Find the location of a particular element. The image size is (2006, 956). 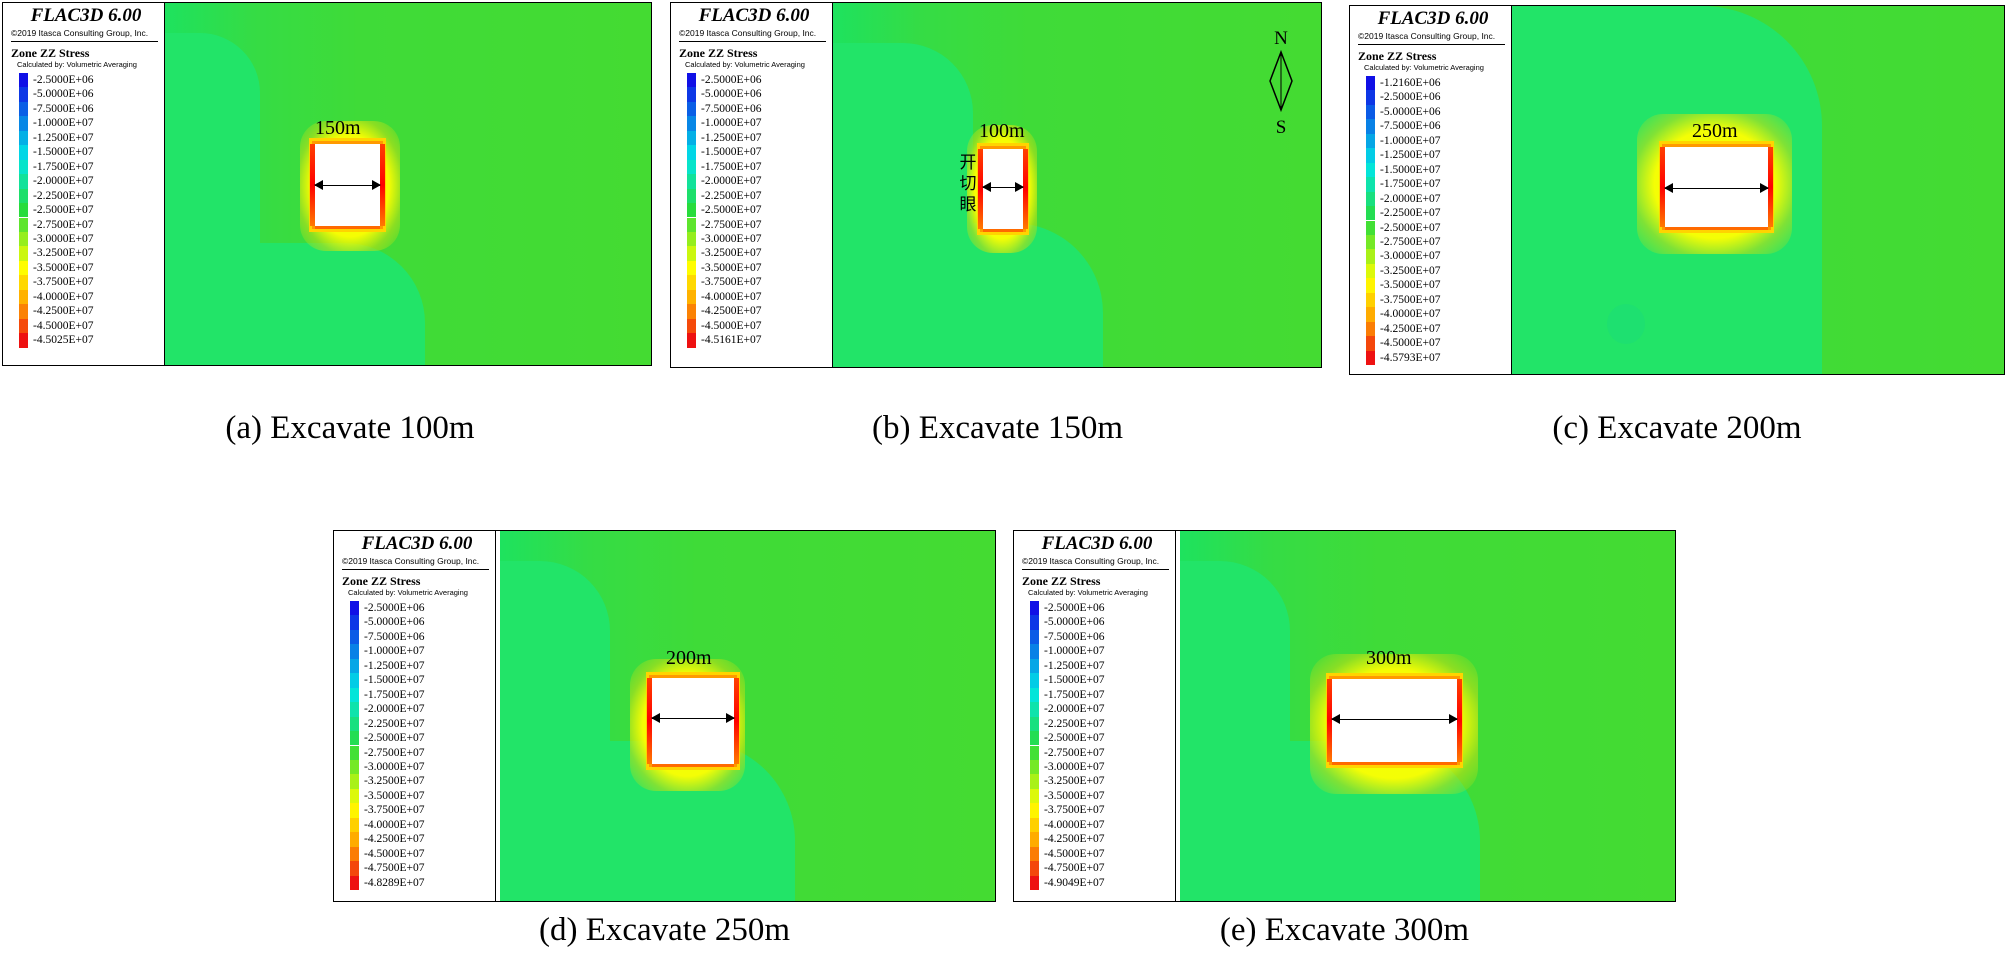

legend-value: -4.0000E+07 is located at coordinates (1410, 314).